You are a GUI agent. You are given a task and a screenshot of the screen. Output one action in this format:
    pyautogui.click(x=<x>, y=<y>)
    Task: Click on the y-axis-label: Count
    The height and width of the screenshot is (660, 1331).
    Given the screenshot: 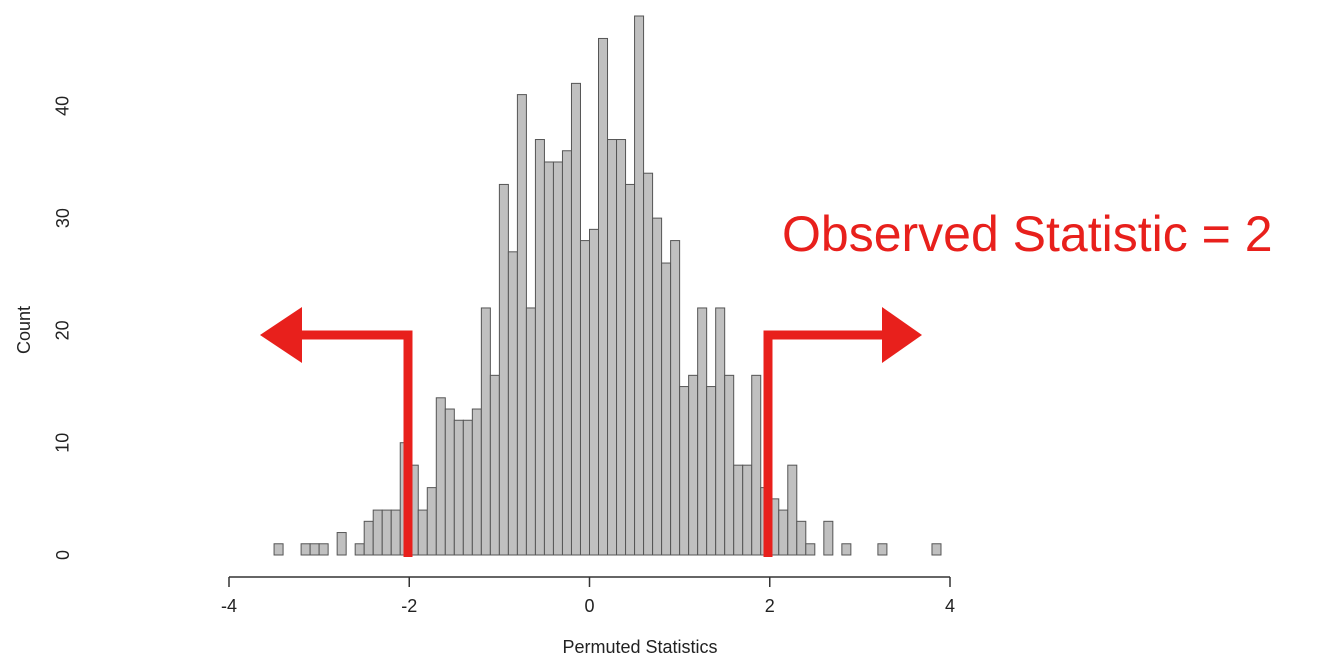 What is the action you would take?
    pyautogui.click(x=24, y=330)
    